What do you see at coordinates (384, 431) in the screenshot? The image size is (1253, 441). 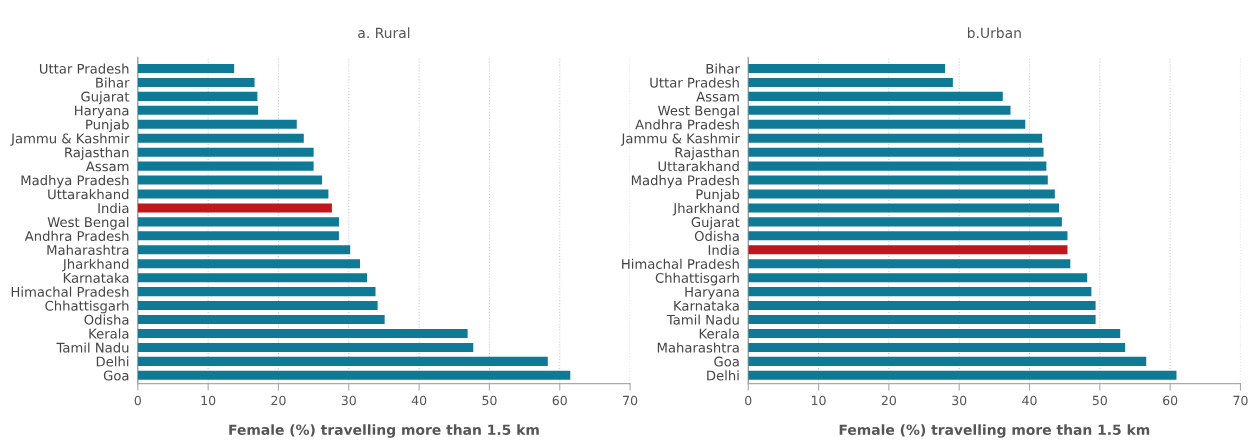 I see `x-axis-title: Female (%) travelling more than 1.5 km` at bounding box center [384, 431].